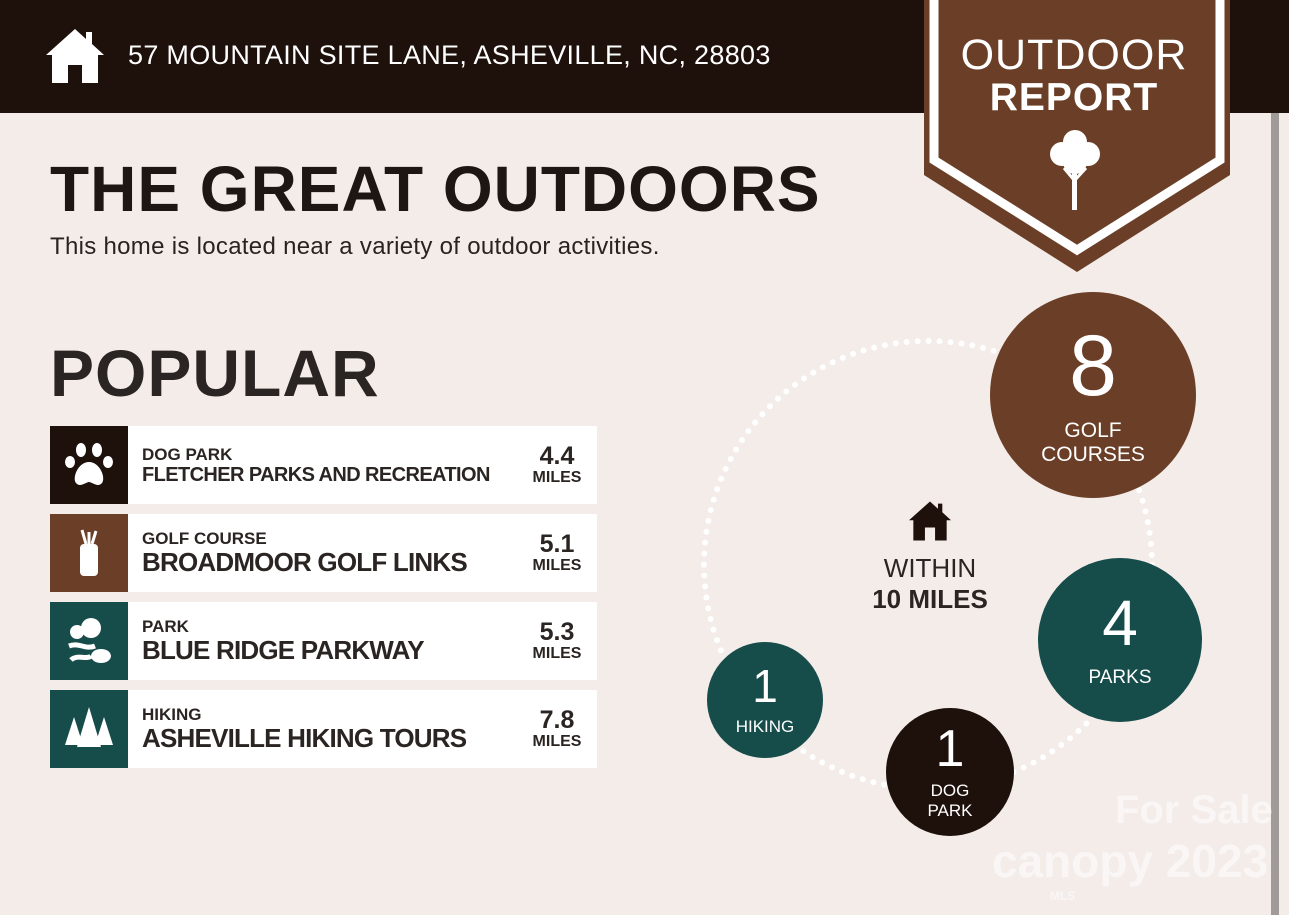 The image size is (1289, 915). I want to click on hiking-count: 1 HIKING, so click(765, 700).